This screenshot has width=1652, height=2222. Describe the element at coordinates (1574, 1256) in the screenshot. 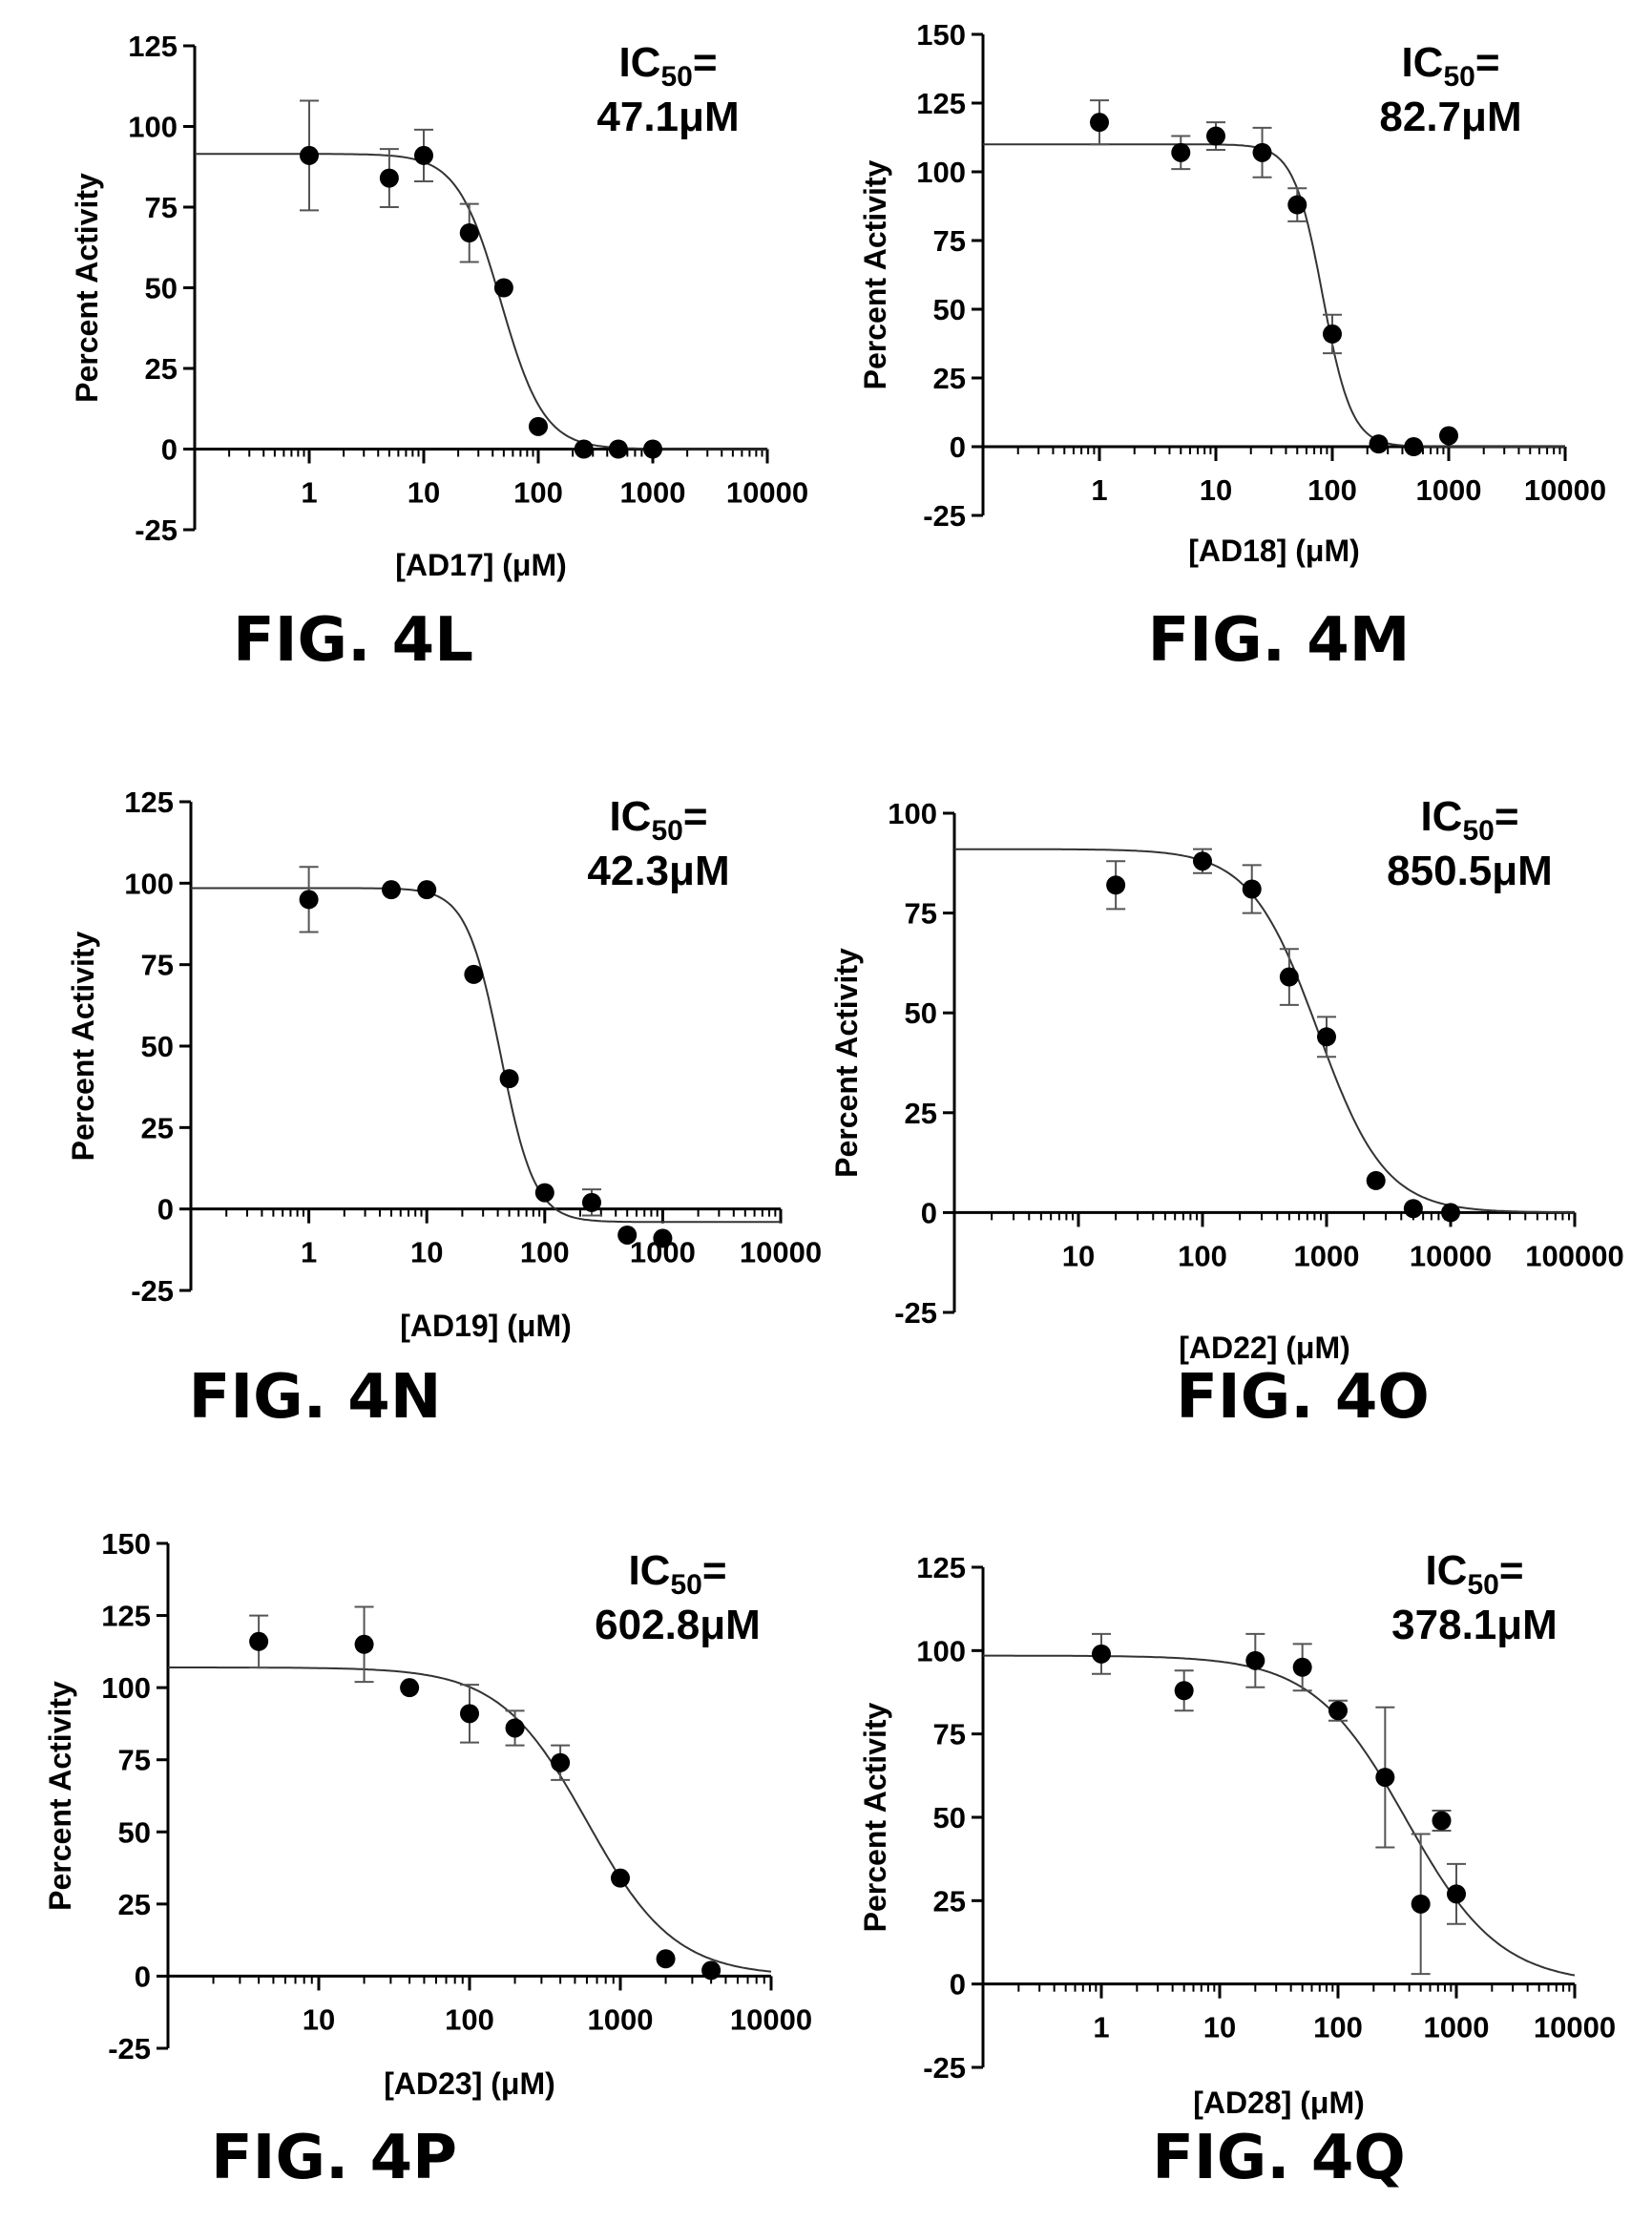

I see `x-tick-label: 100000` at that location.